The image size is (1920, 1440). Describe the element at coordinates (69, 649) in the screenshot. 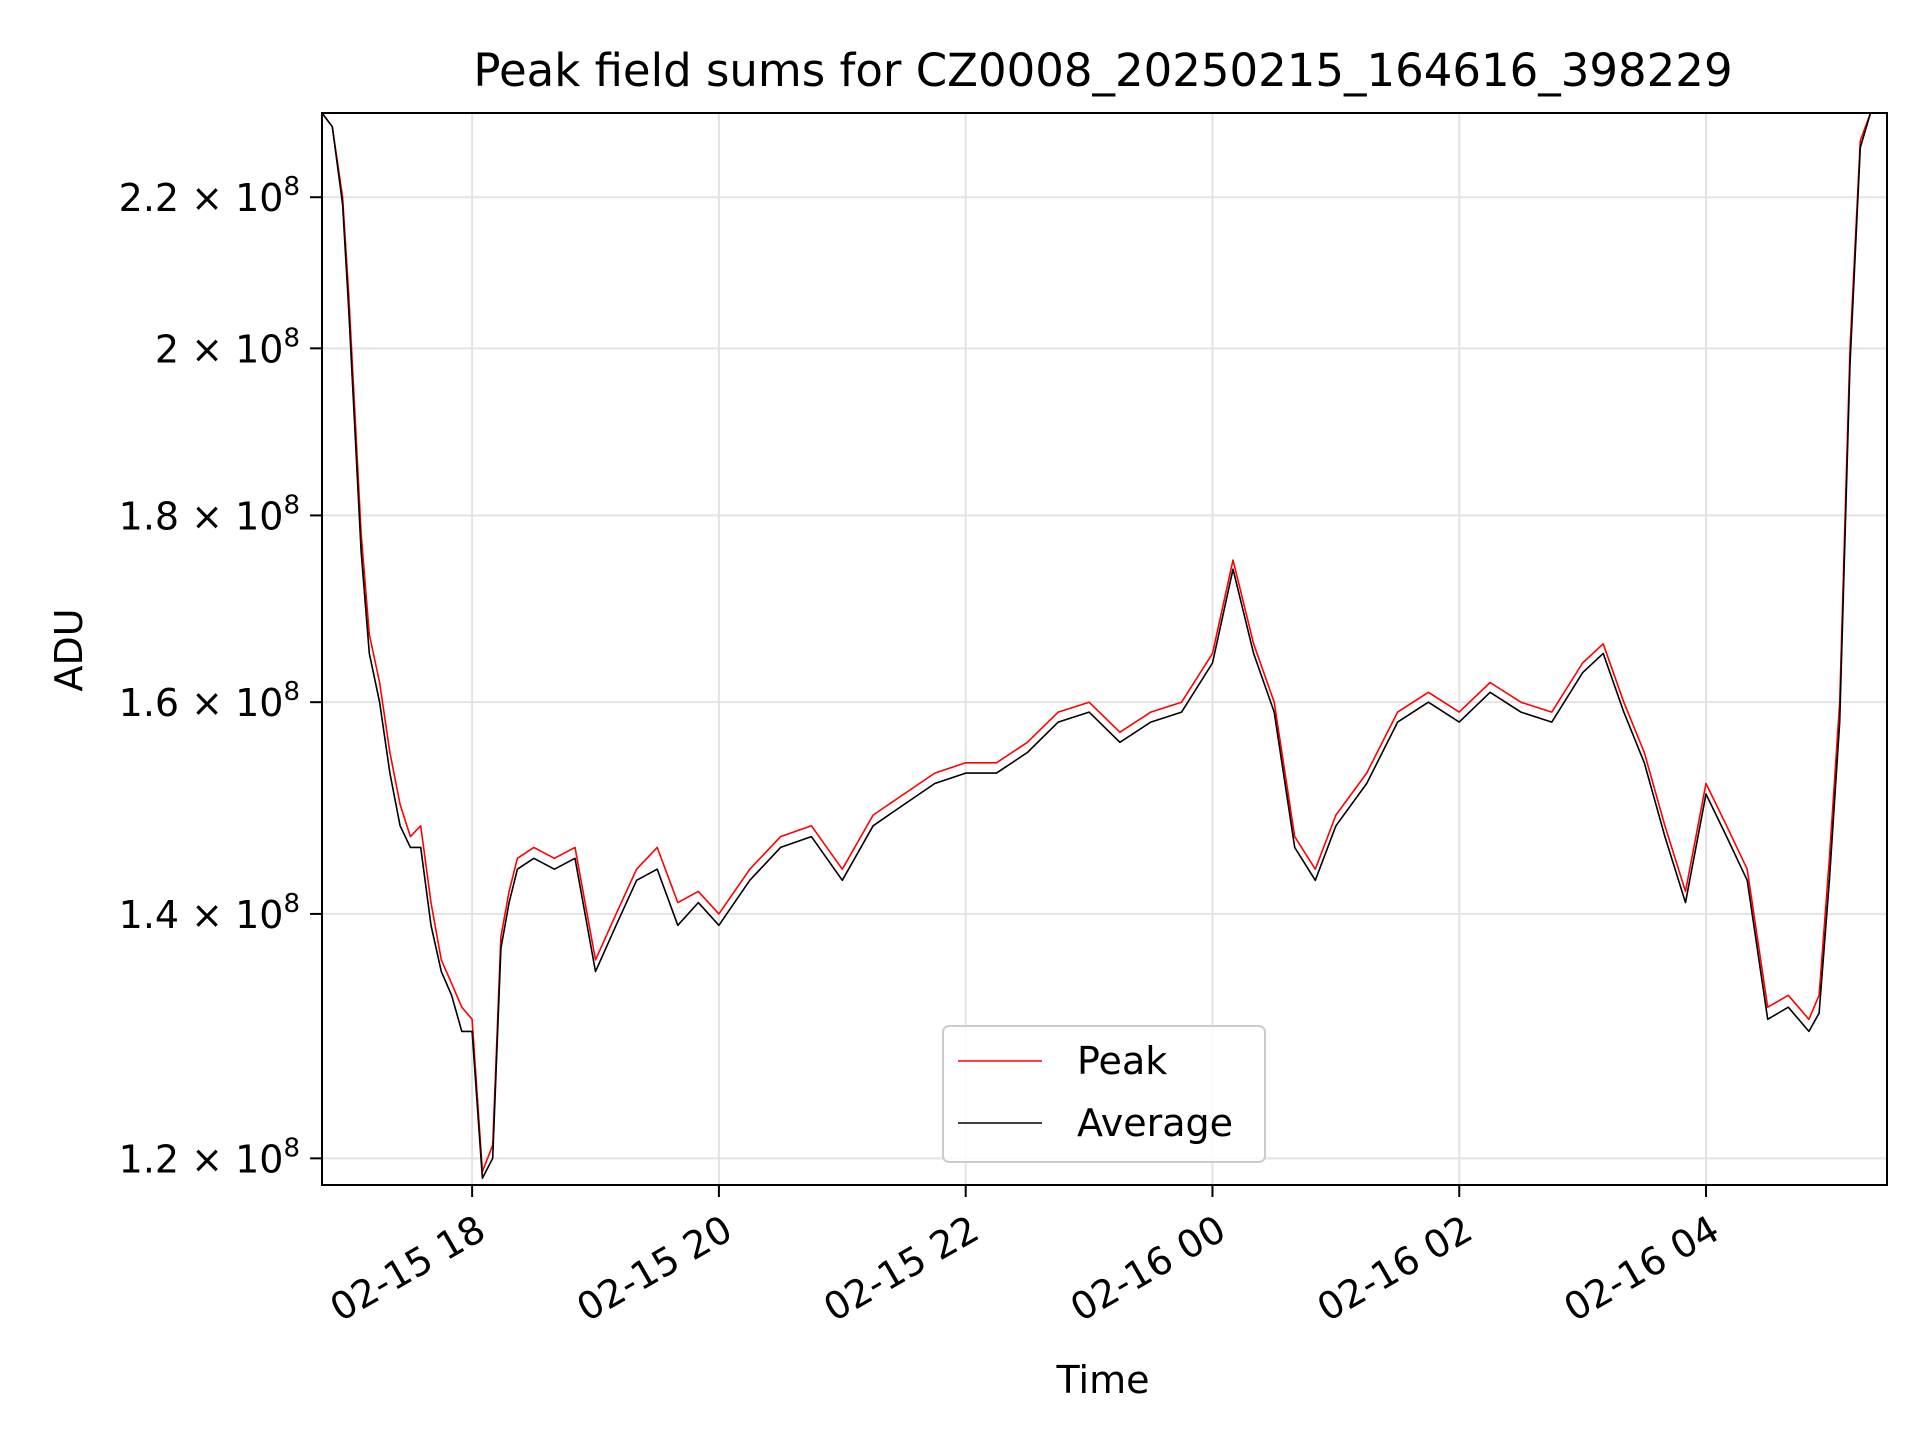

I see `y-axis-label: ADU` at that location.